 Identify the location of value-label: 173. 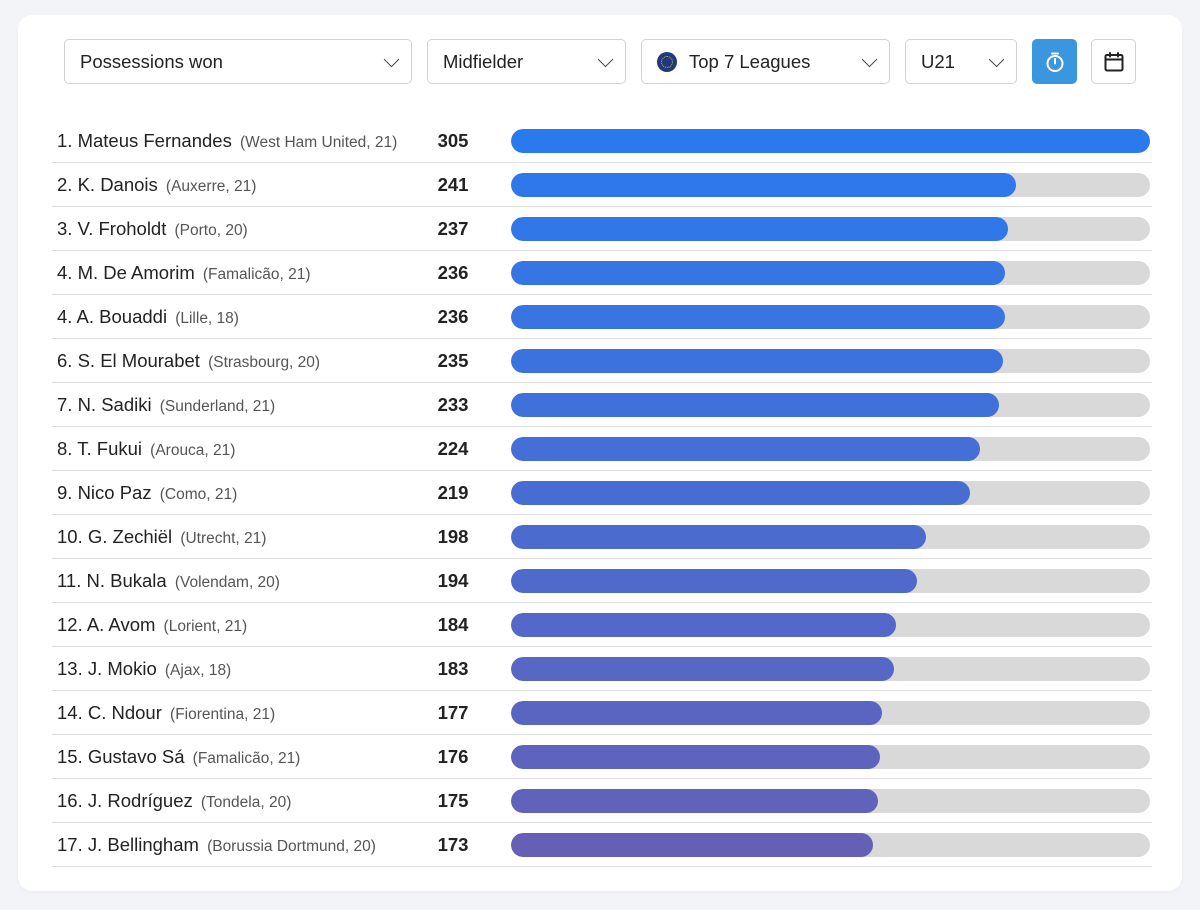
(453, 844).